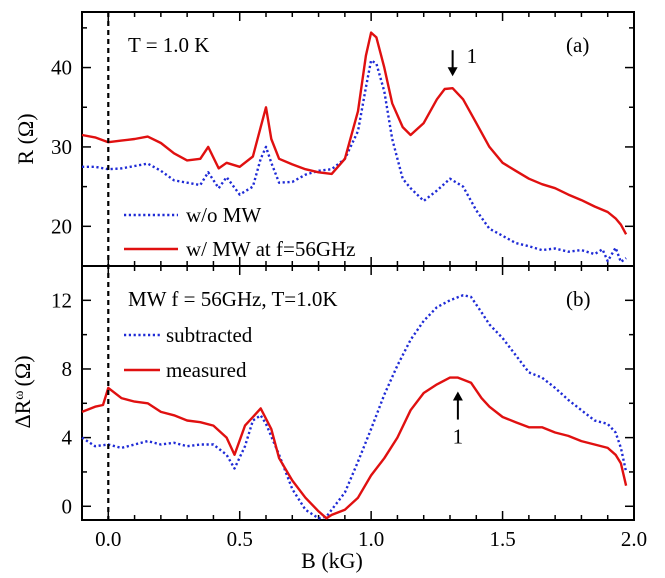  Describe the element at coordinates (472, 56) in the screenshot. I see `panel-a-peak-label: 1` at that location.